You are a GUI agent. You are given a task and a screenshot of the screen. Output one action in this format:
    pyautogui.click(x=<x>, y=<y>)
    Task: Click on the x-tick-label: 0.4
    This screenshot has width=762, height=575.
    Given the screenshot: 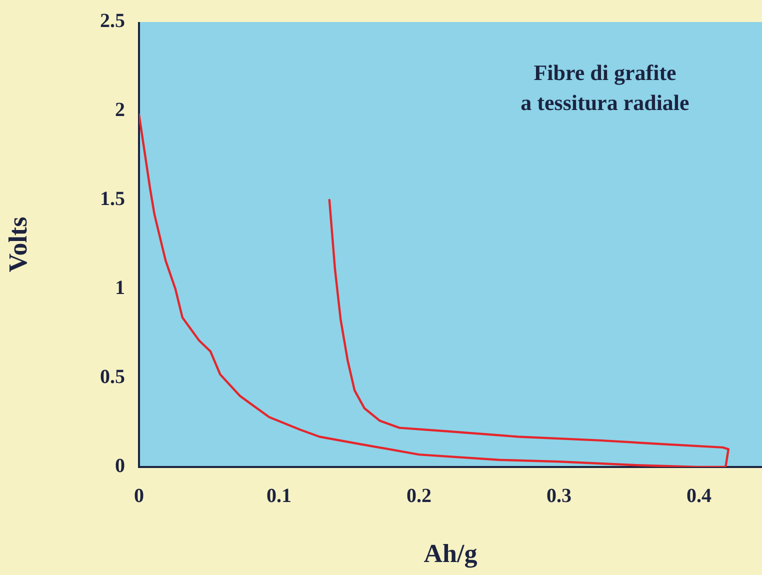 What is the action you would take?
    pyautogui.click(x=699, y=496)
    